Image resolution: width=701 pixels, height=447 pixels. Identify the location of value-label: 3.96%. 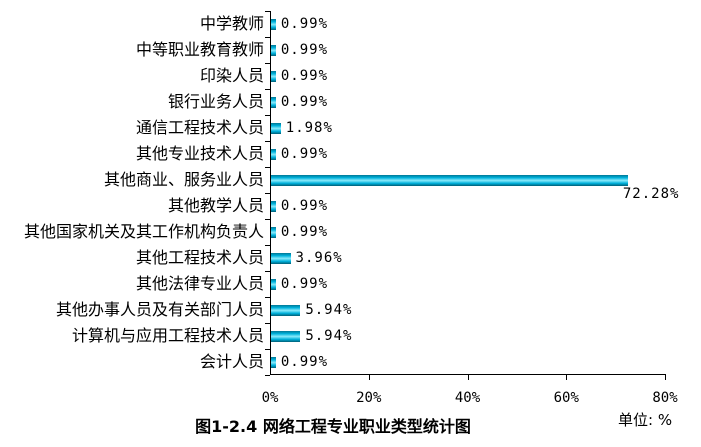
(319, 258).